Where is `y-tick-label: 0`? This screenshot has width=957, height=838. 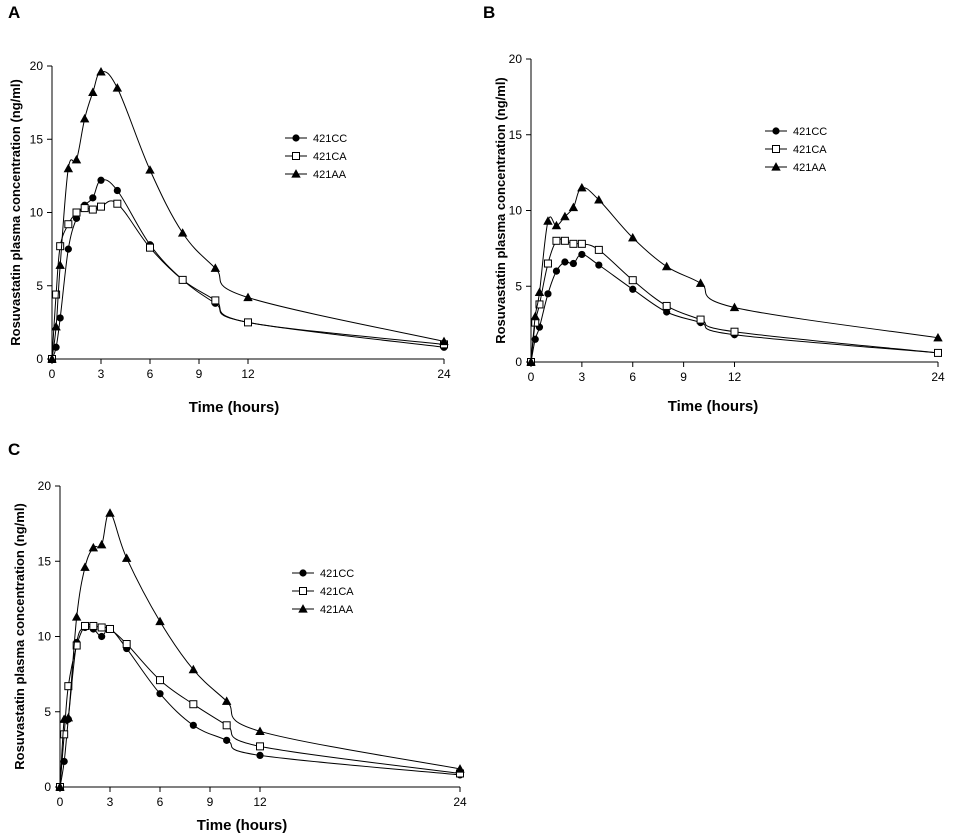 y-tick-label: 0 is located at coordinates (39, 359).